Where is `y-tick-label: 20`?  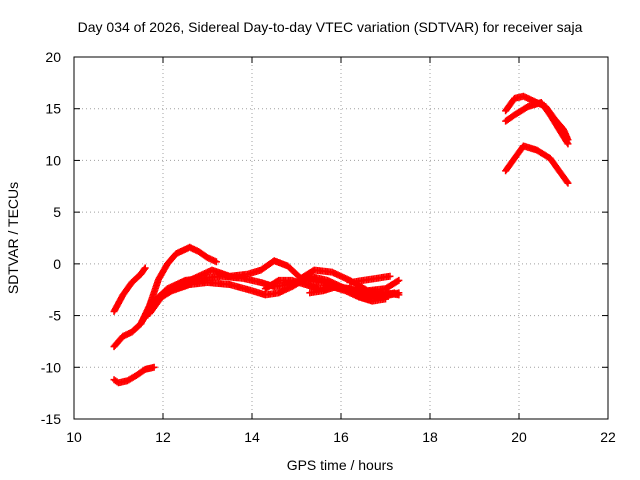 y-tick-label: 20 is located at coordinates (53, 57).